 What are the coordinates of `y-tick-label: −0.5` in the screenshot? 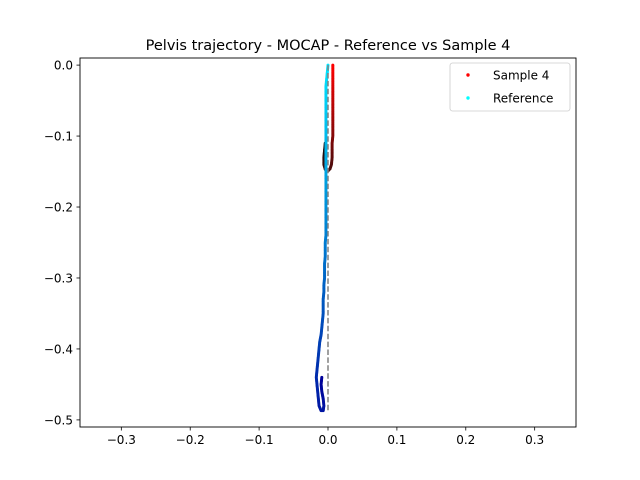 It's located at (58, 420).